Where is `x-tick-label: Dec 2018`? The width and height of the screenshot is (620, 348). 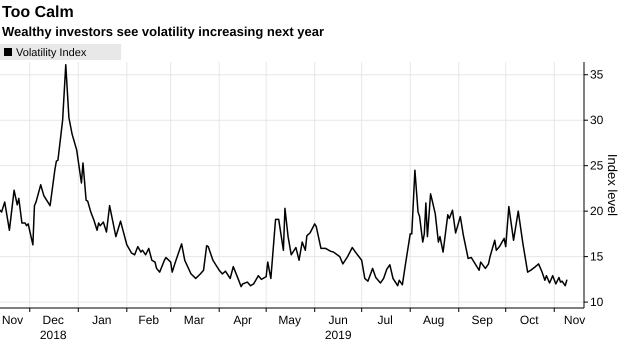
x-tick-label: Dec 2018 is located at coordinates (53, 327).